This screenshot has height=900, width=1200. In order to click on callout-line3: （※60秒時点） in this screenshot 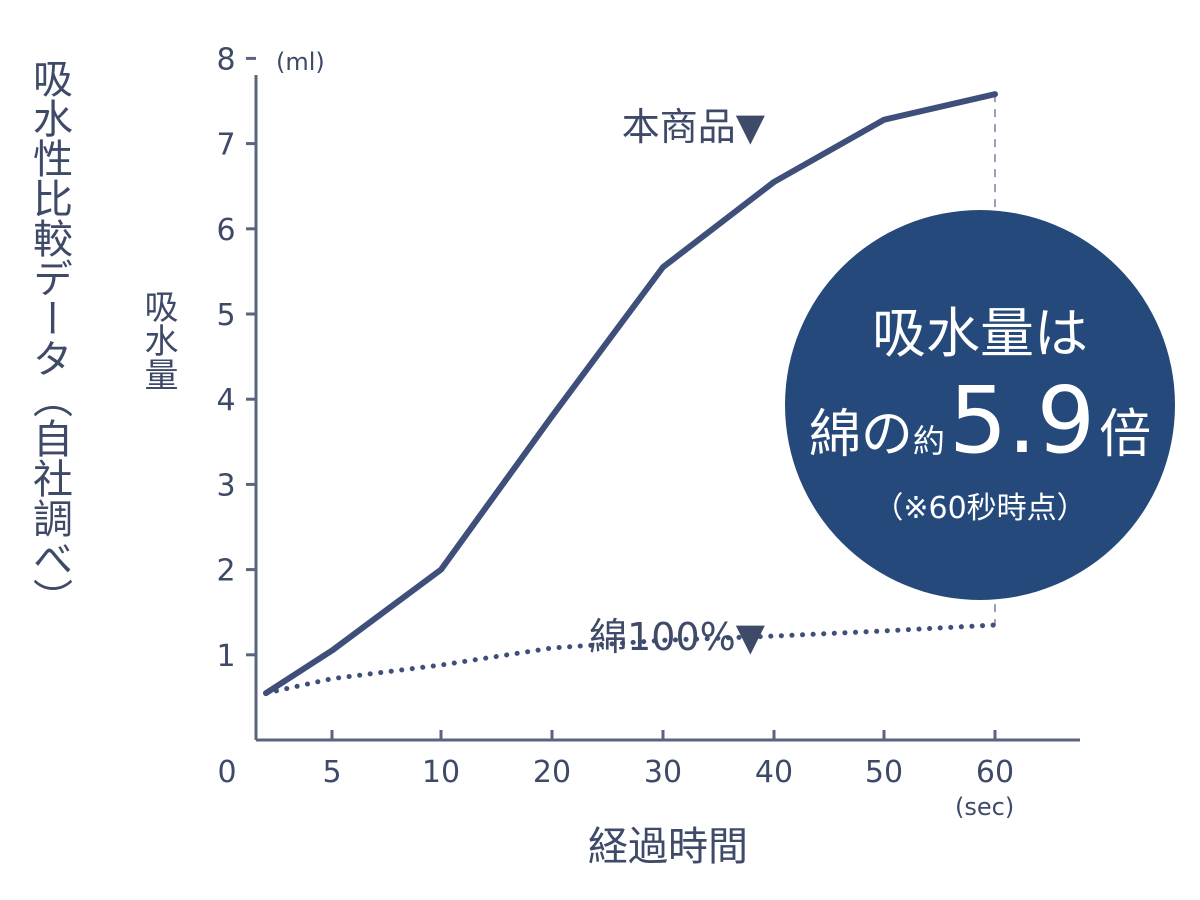, I will do `click(979, 508)`.